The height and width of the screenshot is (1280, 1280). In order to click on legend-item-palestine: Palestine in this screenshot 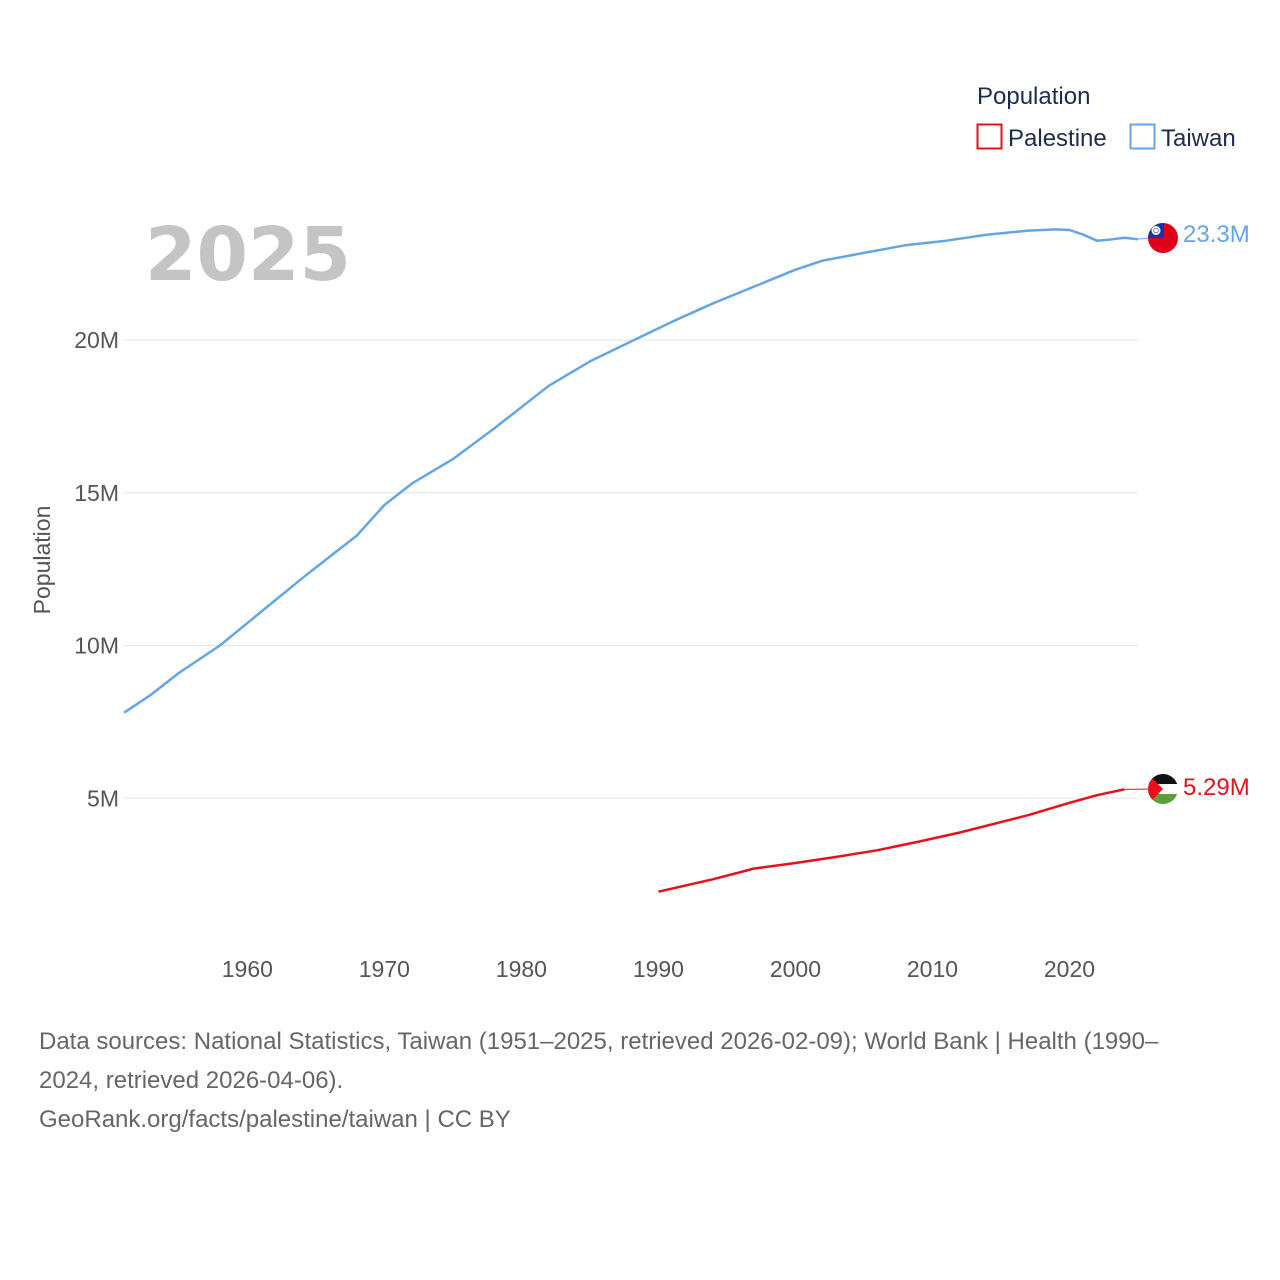, I will do `click(1041, 138)`.